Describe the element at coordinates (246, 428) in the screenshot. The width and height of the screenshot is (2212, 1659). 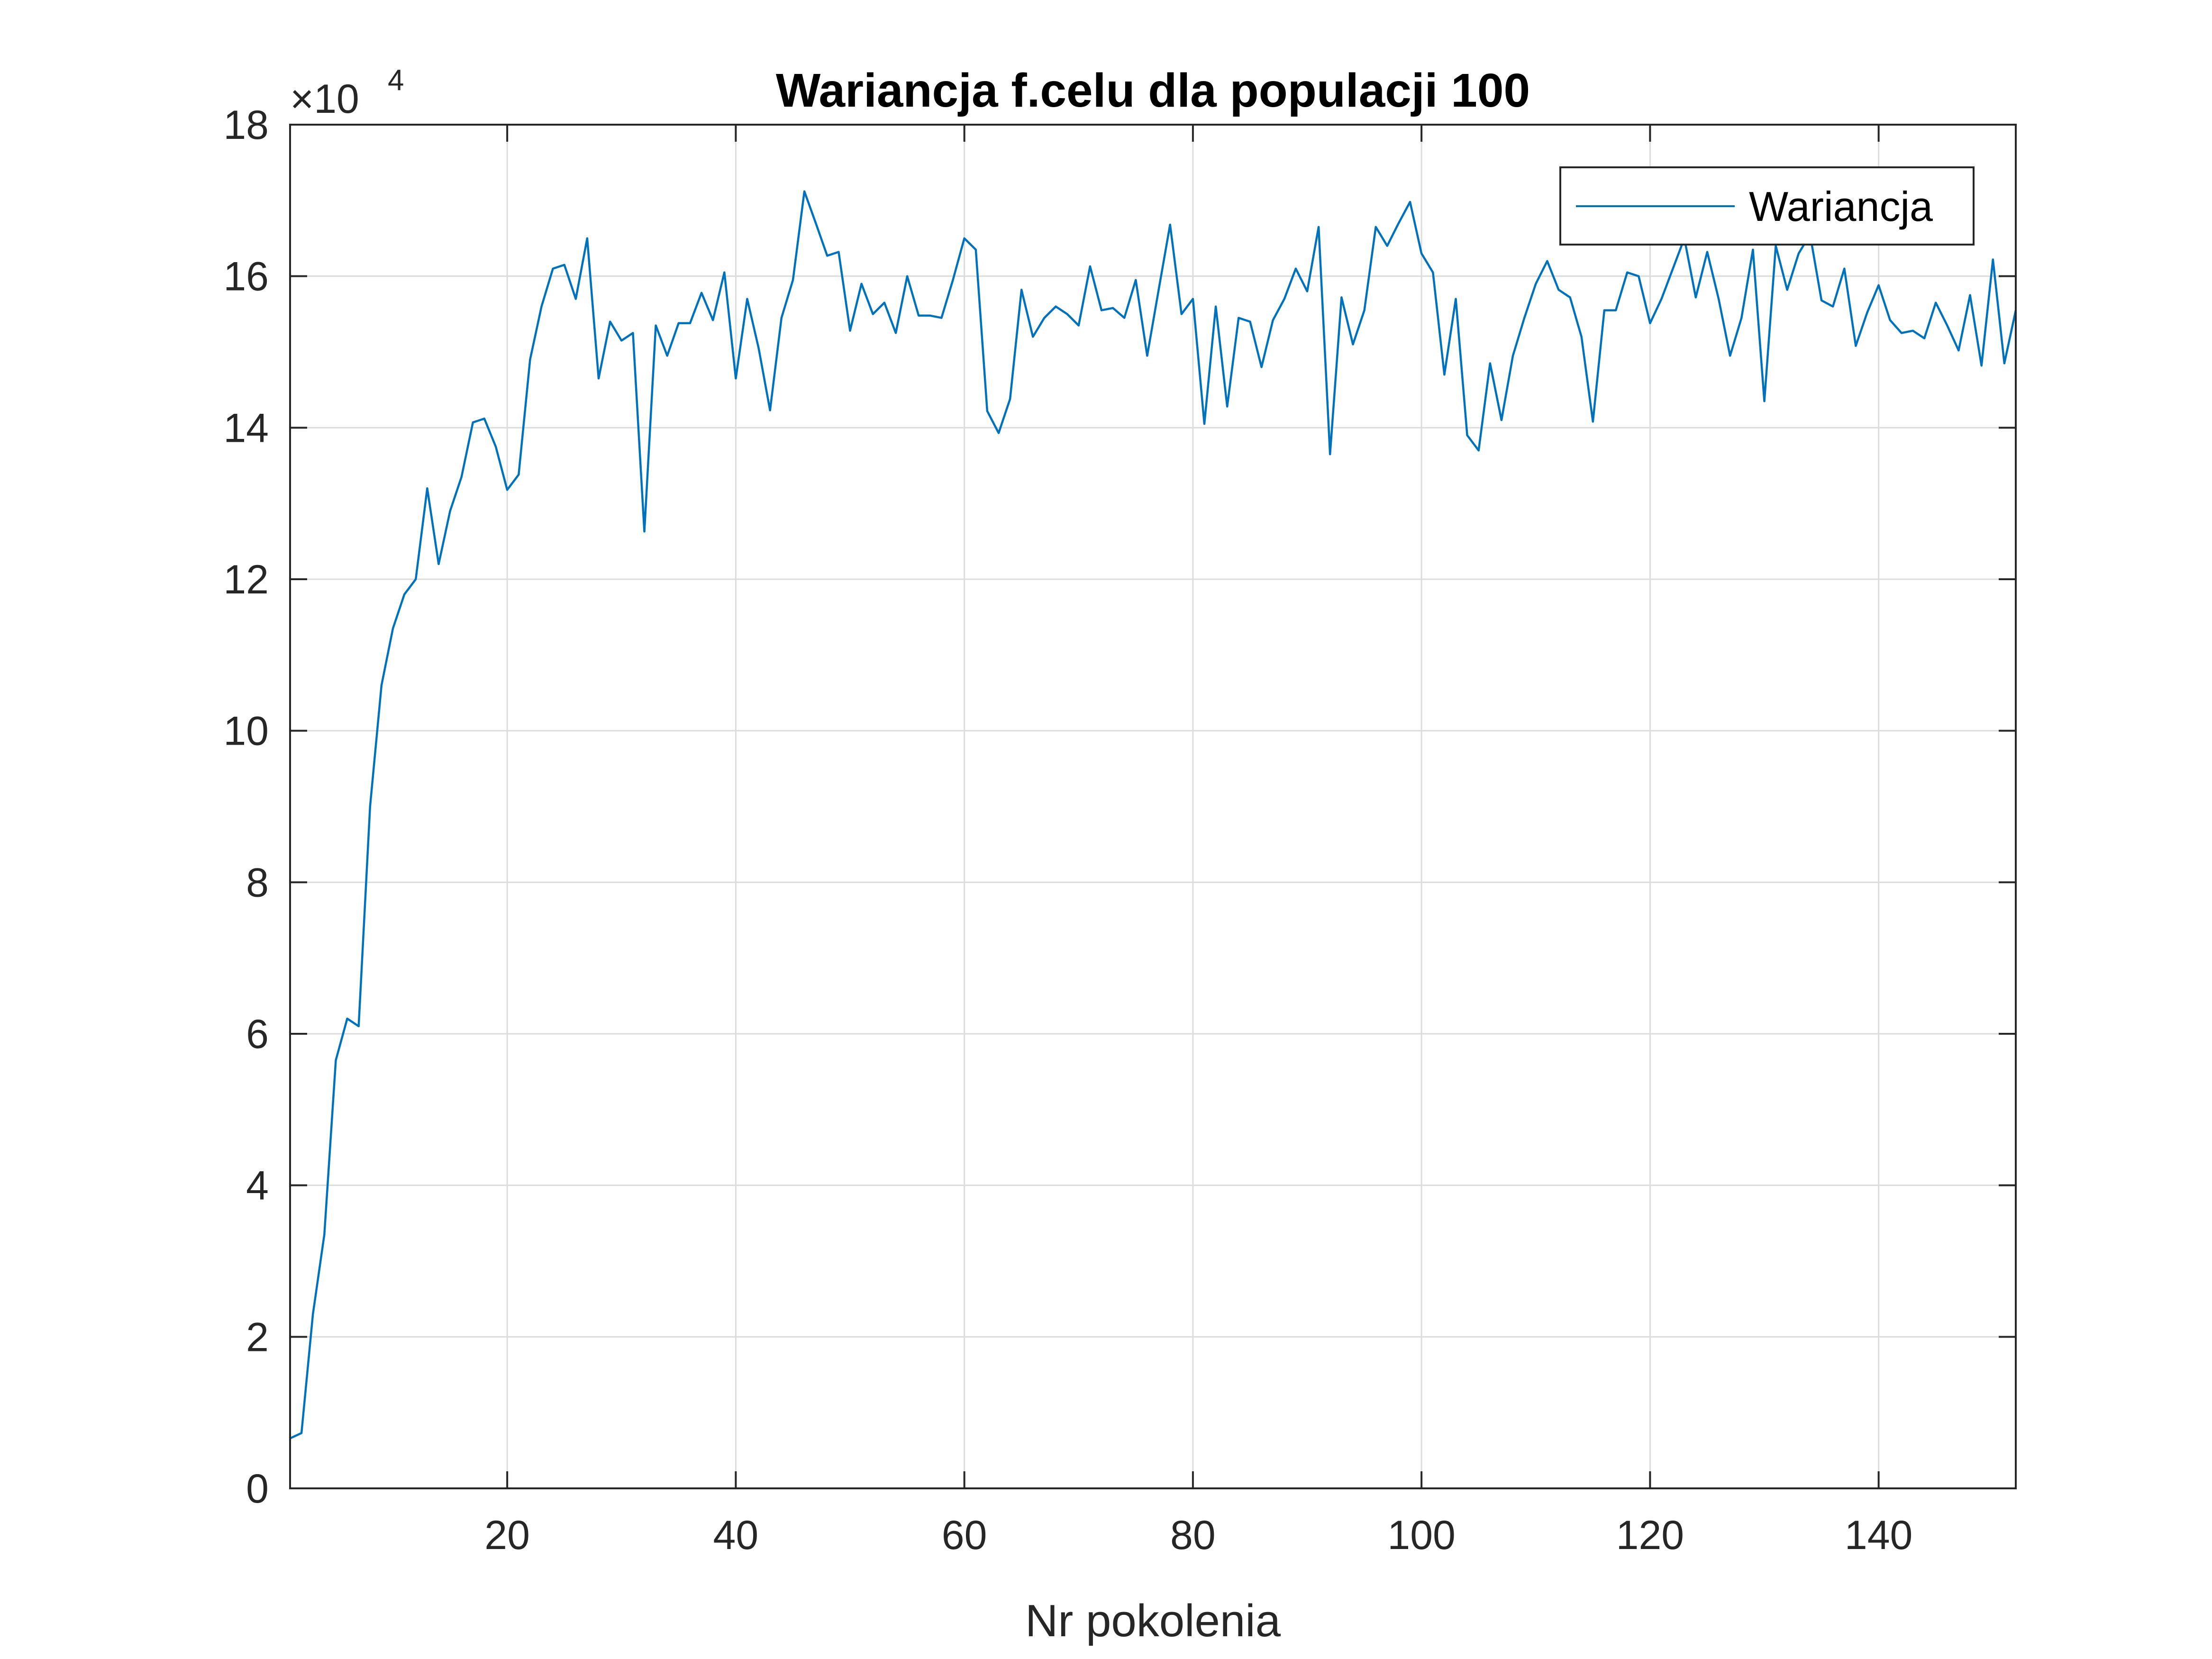
I see `y-tick-label: 14` at that location.